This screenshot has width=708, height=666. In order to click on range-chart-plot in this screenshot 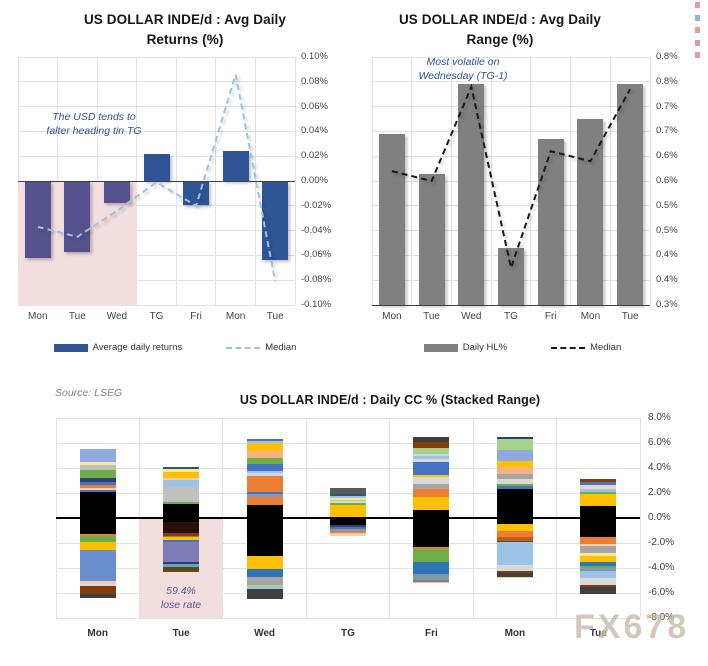, I will do `click(511, 181)`.